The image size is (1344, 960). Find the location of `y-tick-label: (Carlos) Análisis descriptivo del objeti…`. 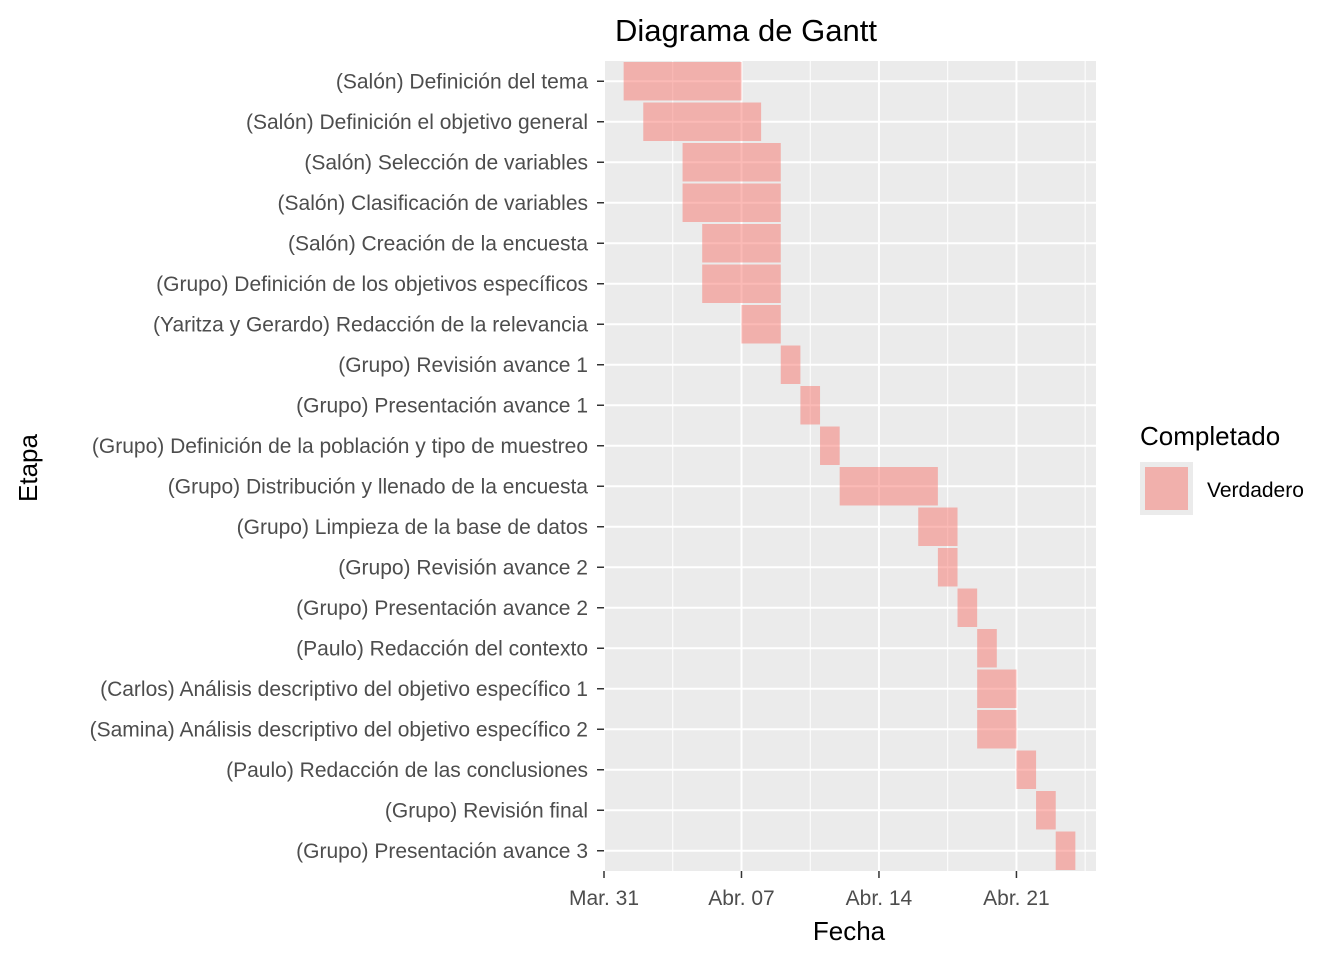

y-tick-label: (Carlos) Análisis descriptivo del objeti… is located at coordinates (344, 689).